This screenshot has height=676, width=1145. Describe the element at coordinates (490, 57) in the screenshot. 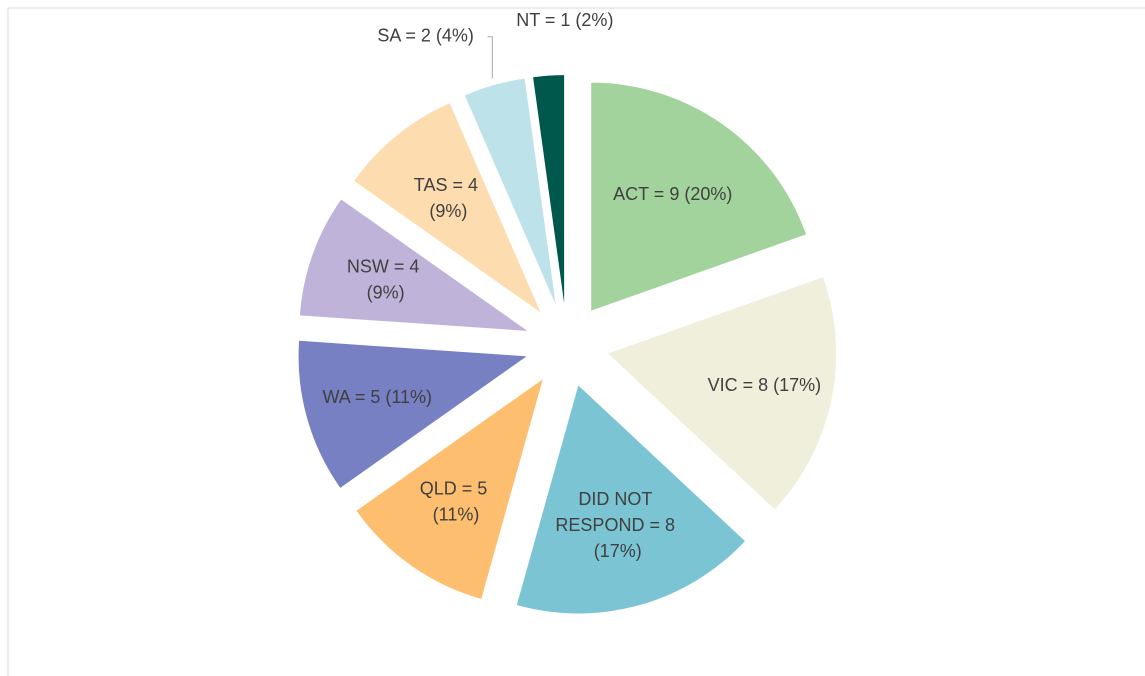

I see `leader-line` at that location.